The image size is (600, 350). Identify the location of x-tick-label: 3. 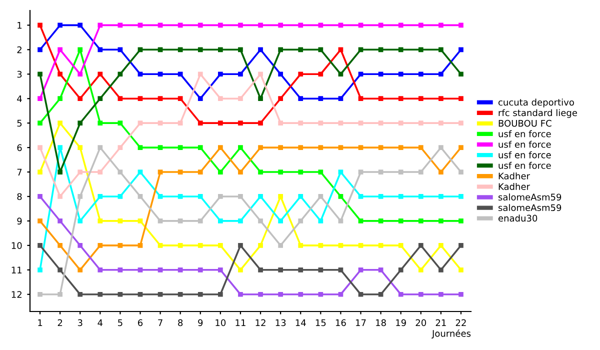
(80, 322).